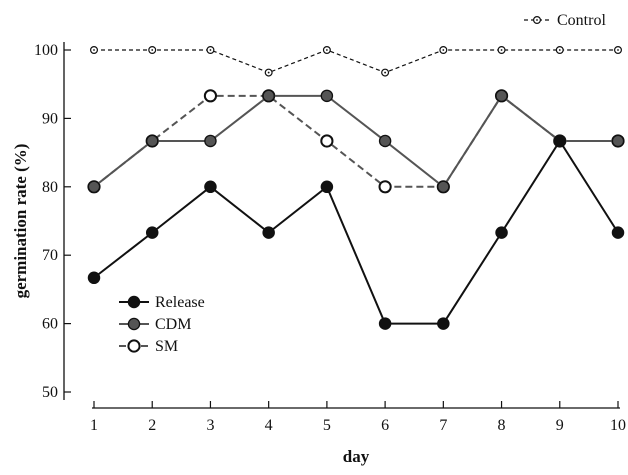 This screenshot has height=475, width=628. I want to click on series-line-control, so click(356, 61).